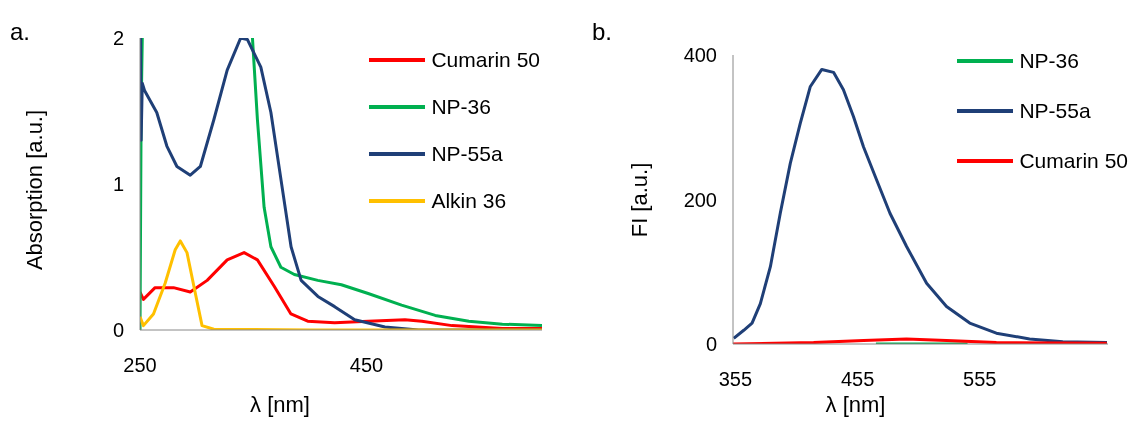  Describe the element at coordinates (118, 184) in the screenshot. I see `y-tick-label: 1` at that location.